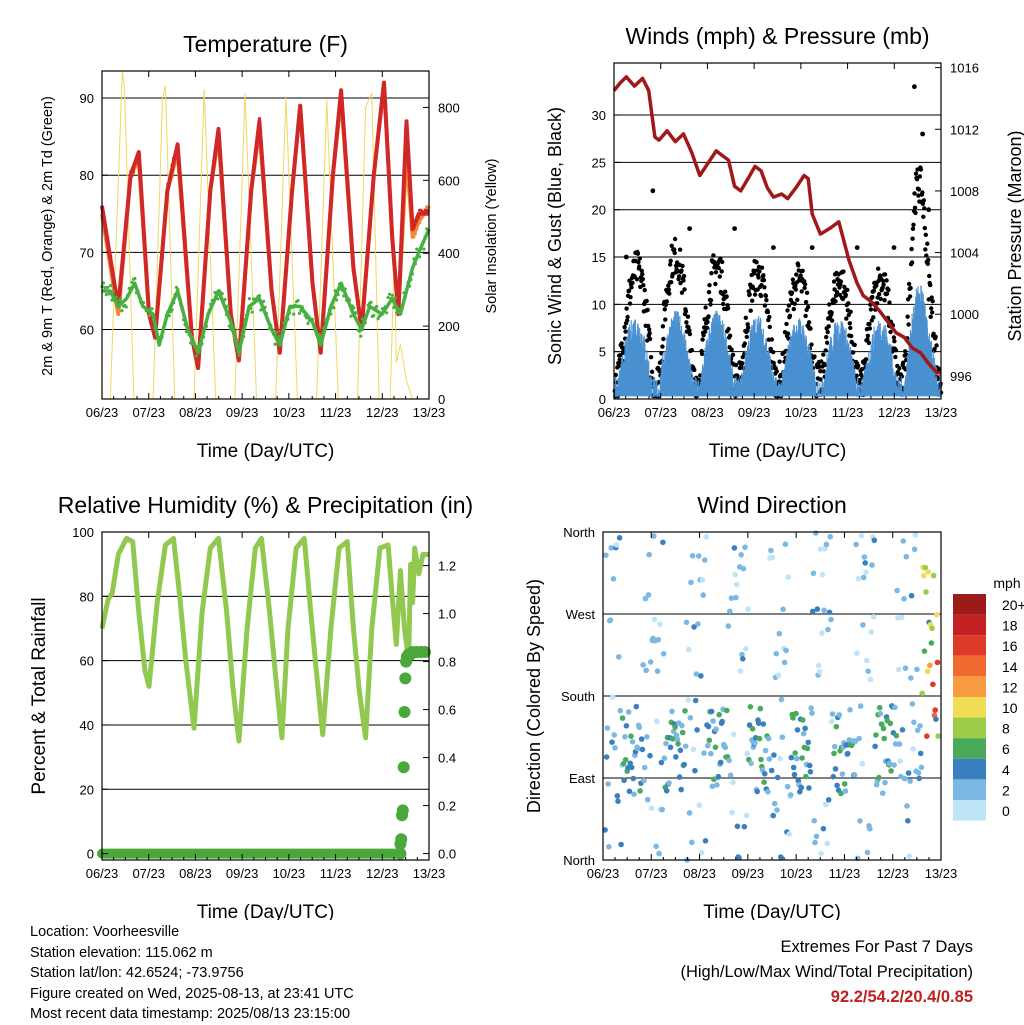 This screenshot has height=1025, width=1024. Describe the element at coordinates (748, 873) in the screenshot. I see `x-tick-label: 09/23` at that location.